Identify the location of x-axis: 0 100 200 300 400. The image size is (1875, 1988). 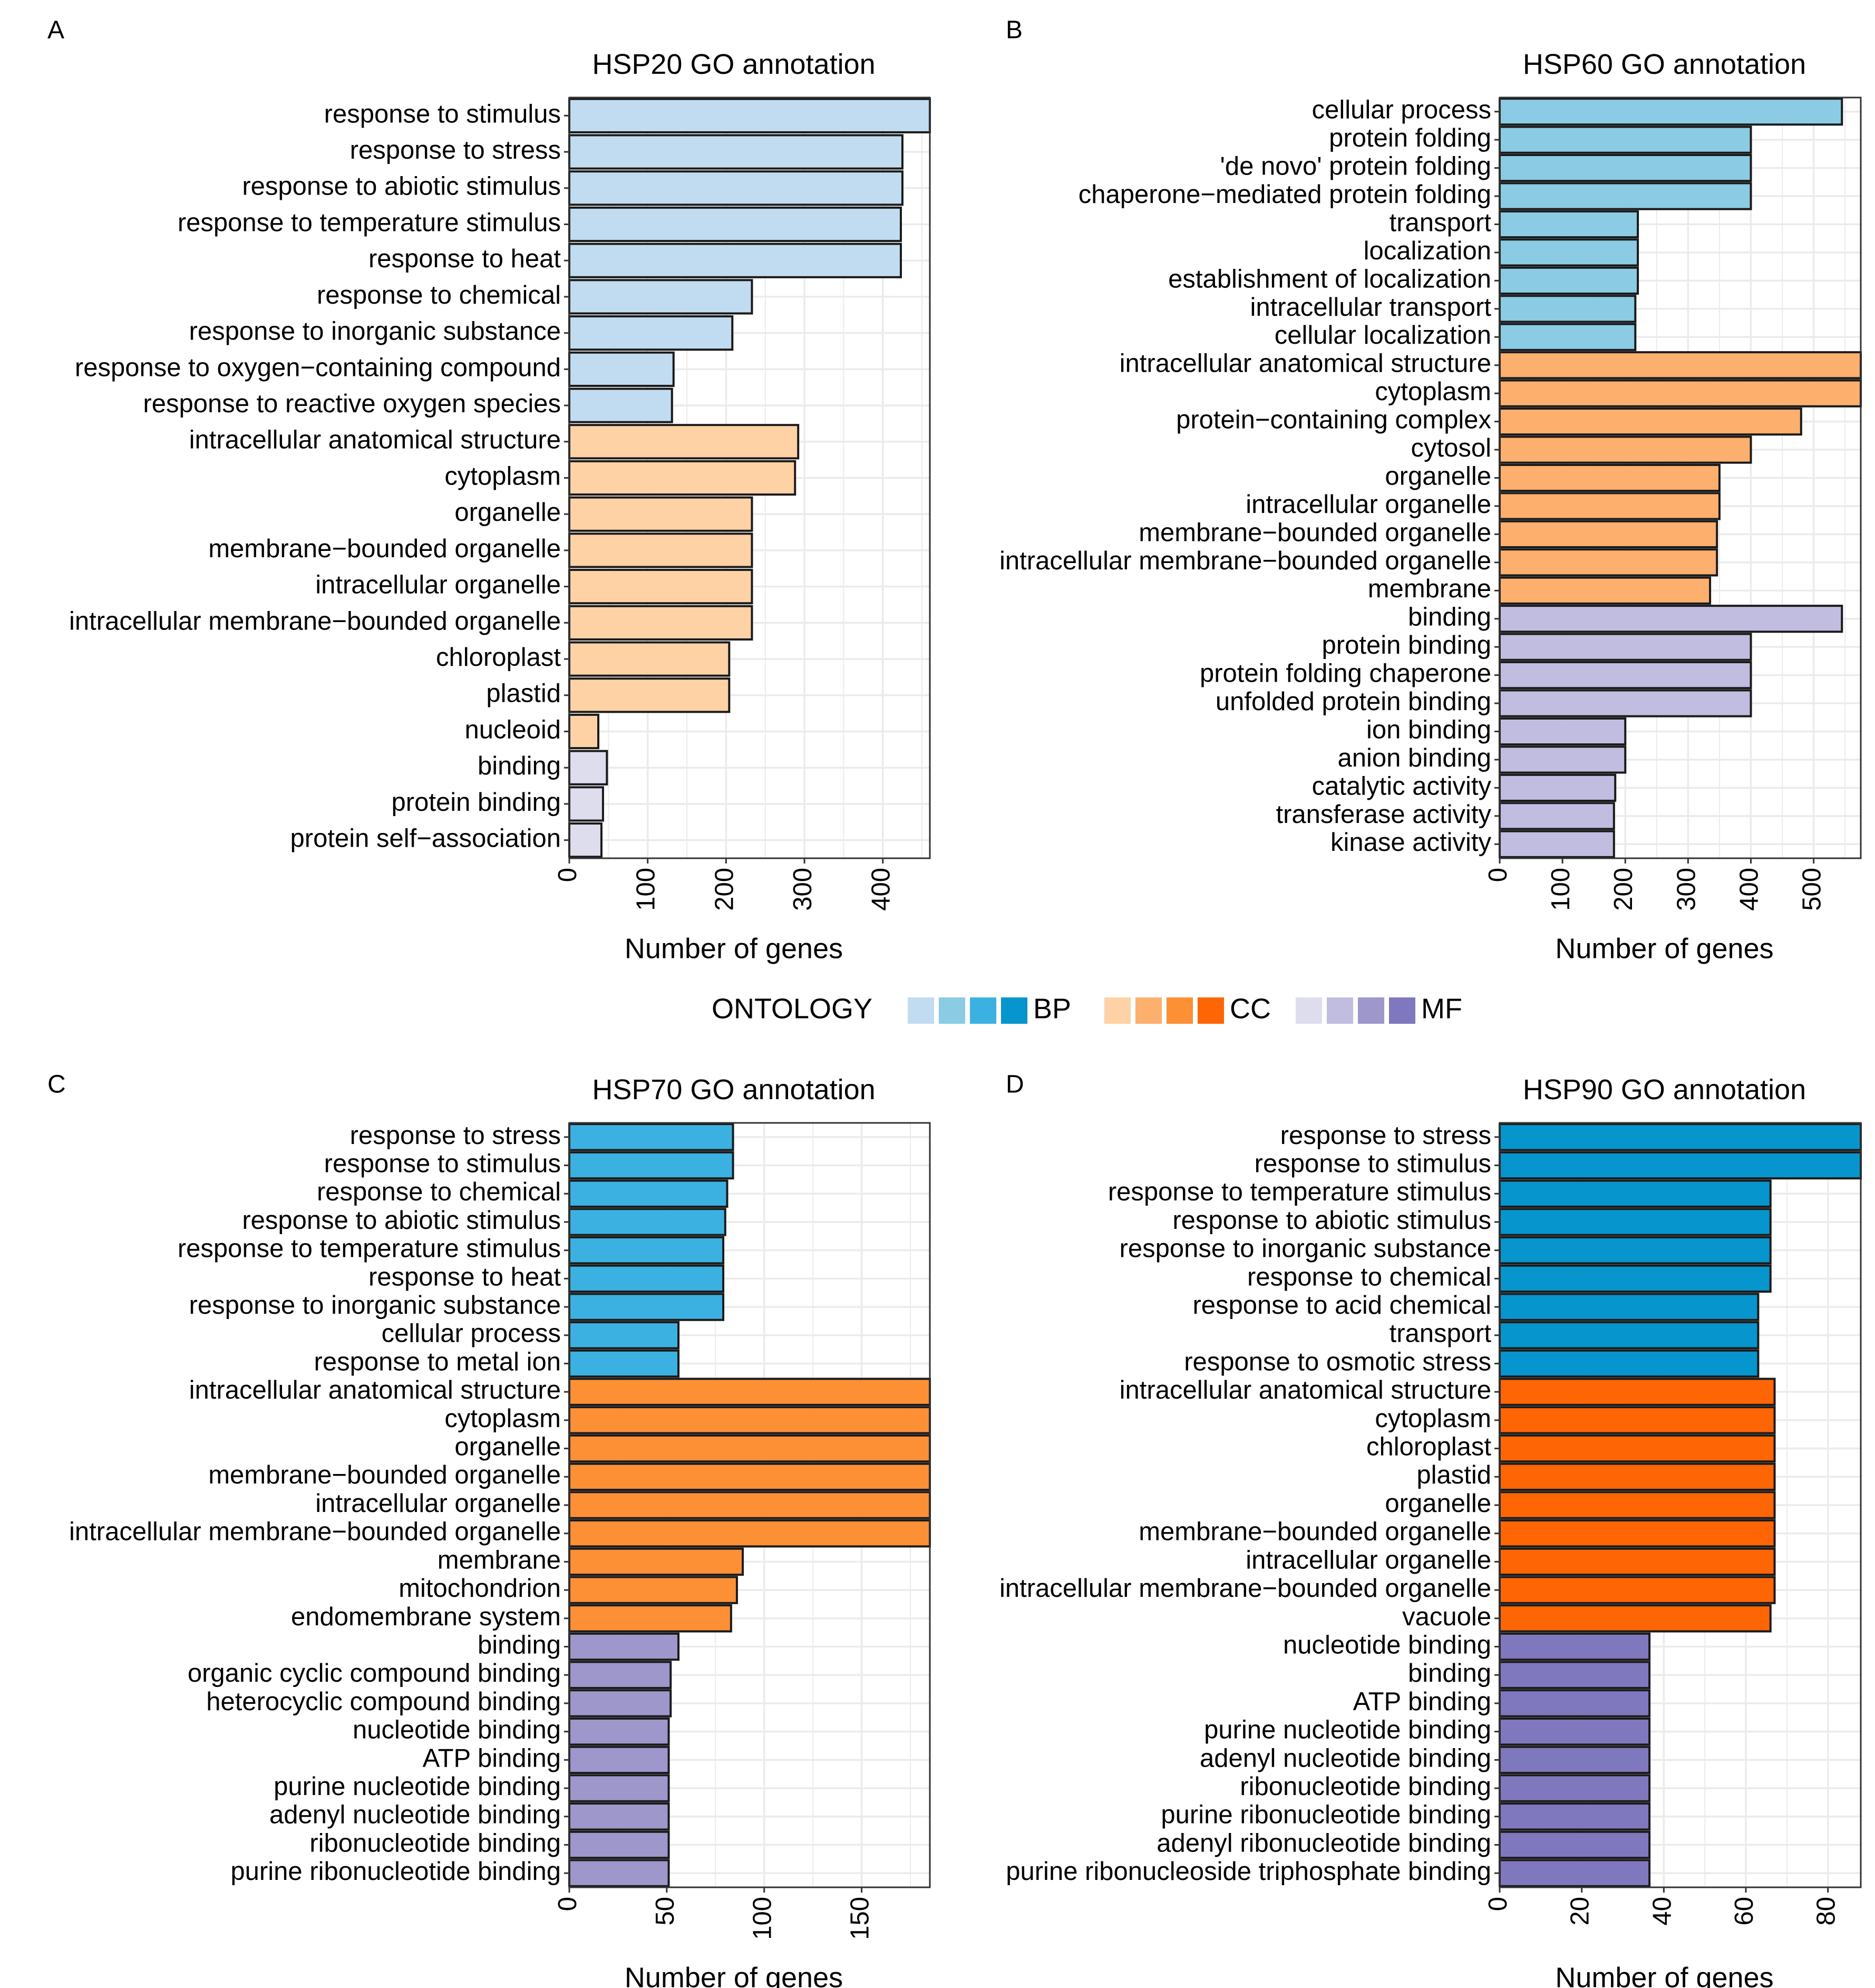
(724, 885).